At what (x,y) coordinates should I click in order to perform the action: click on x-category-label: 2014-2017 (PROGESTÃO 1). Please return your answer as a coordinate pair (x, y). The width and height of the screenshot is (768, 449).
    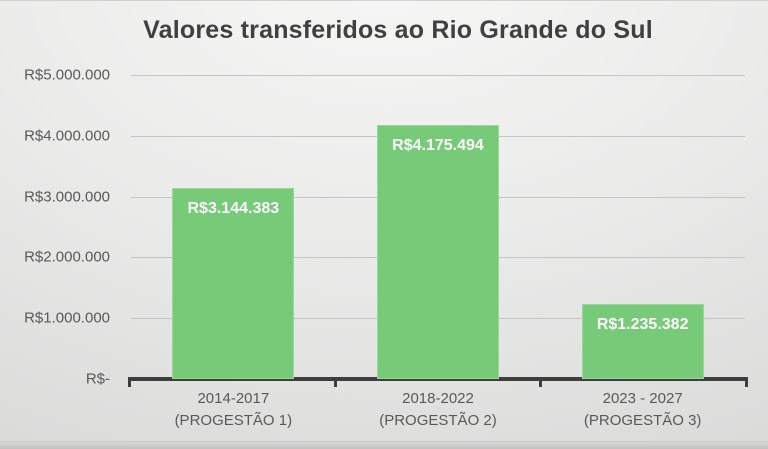
    Looking at the image, I should click on (233, 410).